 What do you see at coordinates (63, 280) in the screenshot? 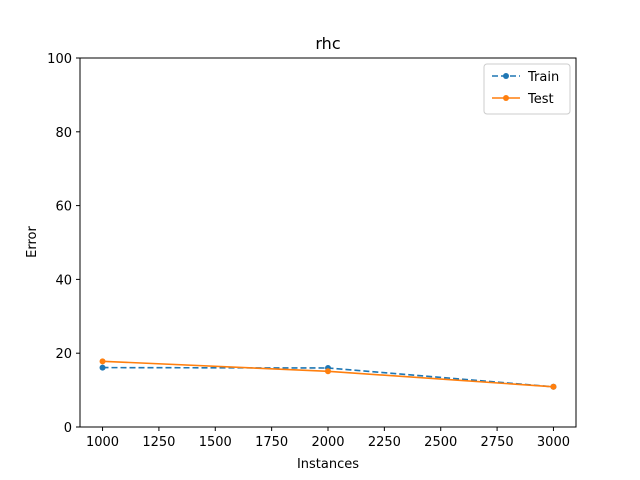
I see `y-tick-label: 40` at bounding box center [63, 280].